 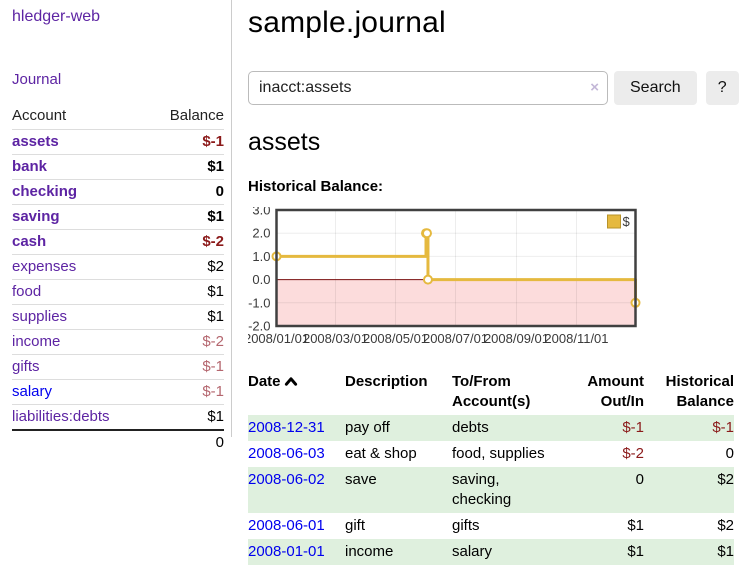 What do you see at coordinates (261, 212) in the screenshot?
I see `y-axis-tick-label: 3.0` at bounding box center [261, 212].